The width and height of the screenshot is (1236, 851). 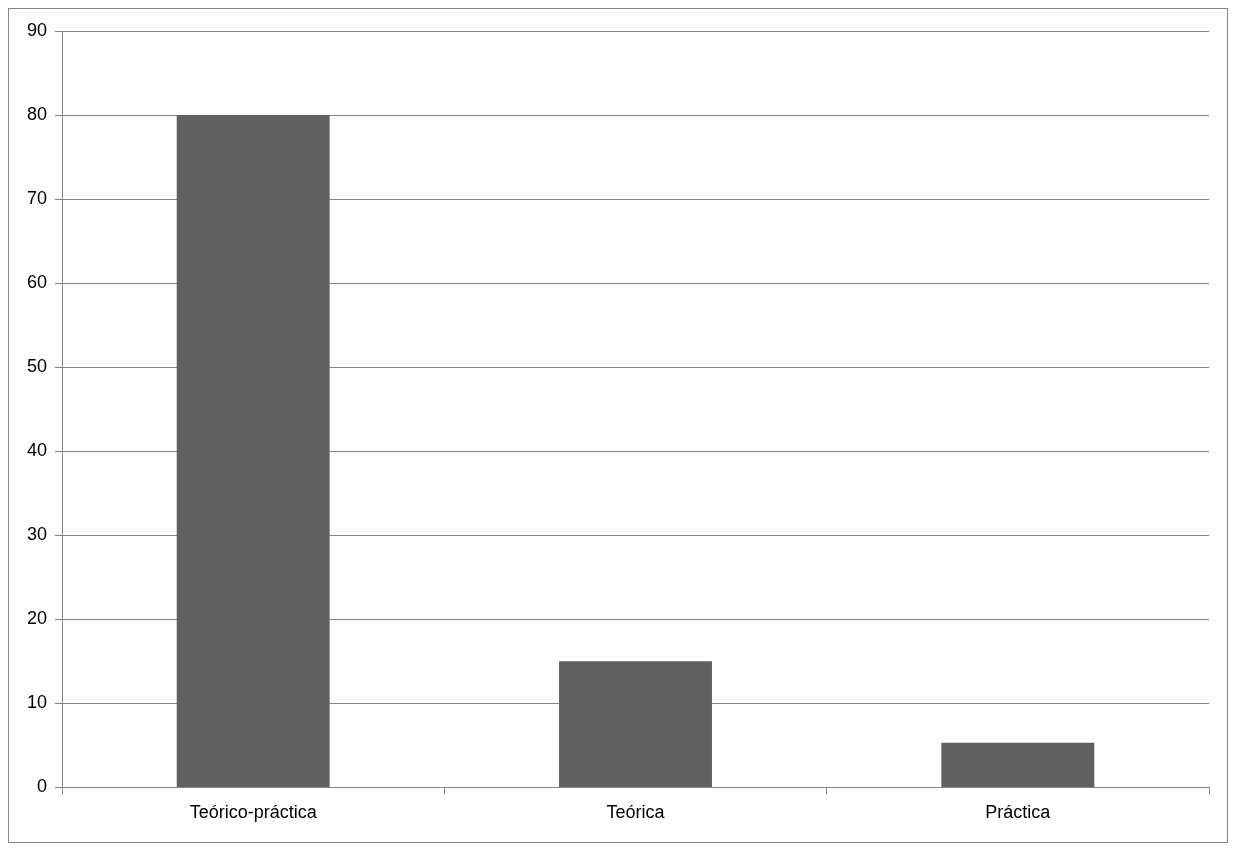 What do you see at coordinates (42, 786) in the screenshot?
I see `y-tick-label: 0` at bounding box center [42, 786].